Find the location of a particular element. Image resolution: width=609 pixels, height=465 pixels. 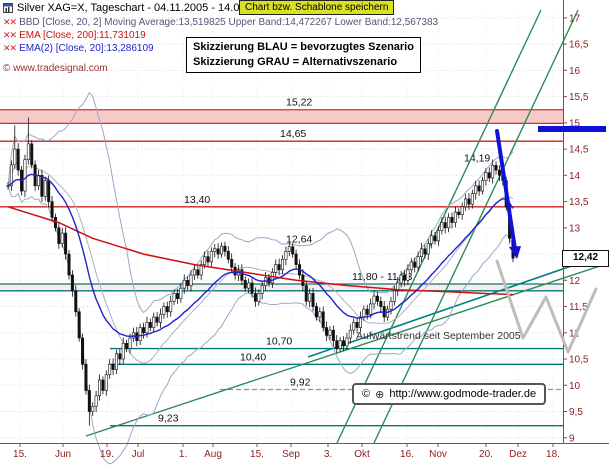

svg-text: 10,5 is located at coordinates (579, 360).